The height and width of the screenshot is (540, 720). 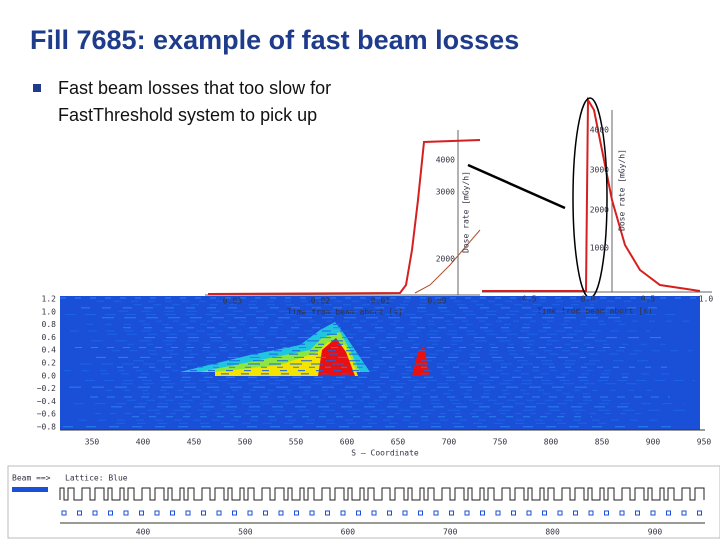 I want to click on tick-label: 0.8, so click(x=49, y=324).